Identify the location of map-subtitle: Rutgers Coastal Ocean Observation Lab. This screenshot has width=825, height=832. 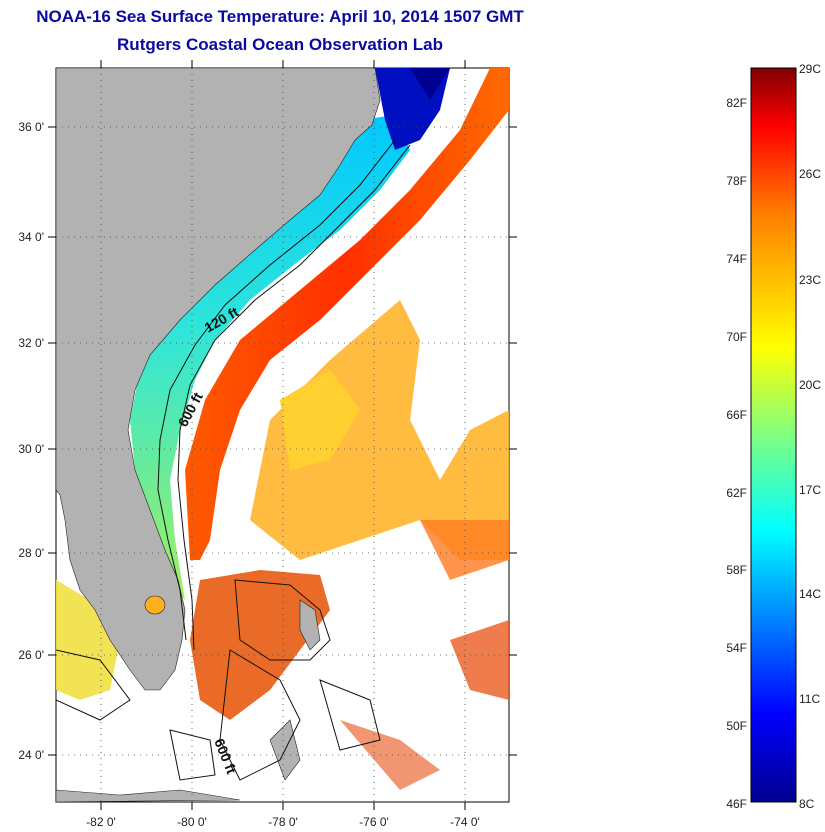
(280, 44).